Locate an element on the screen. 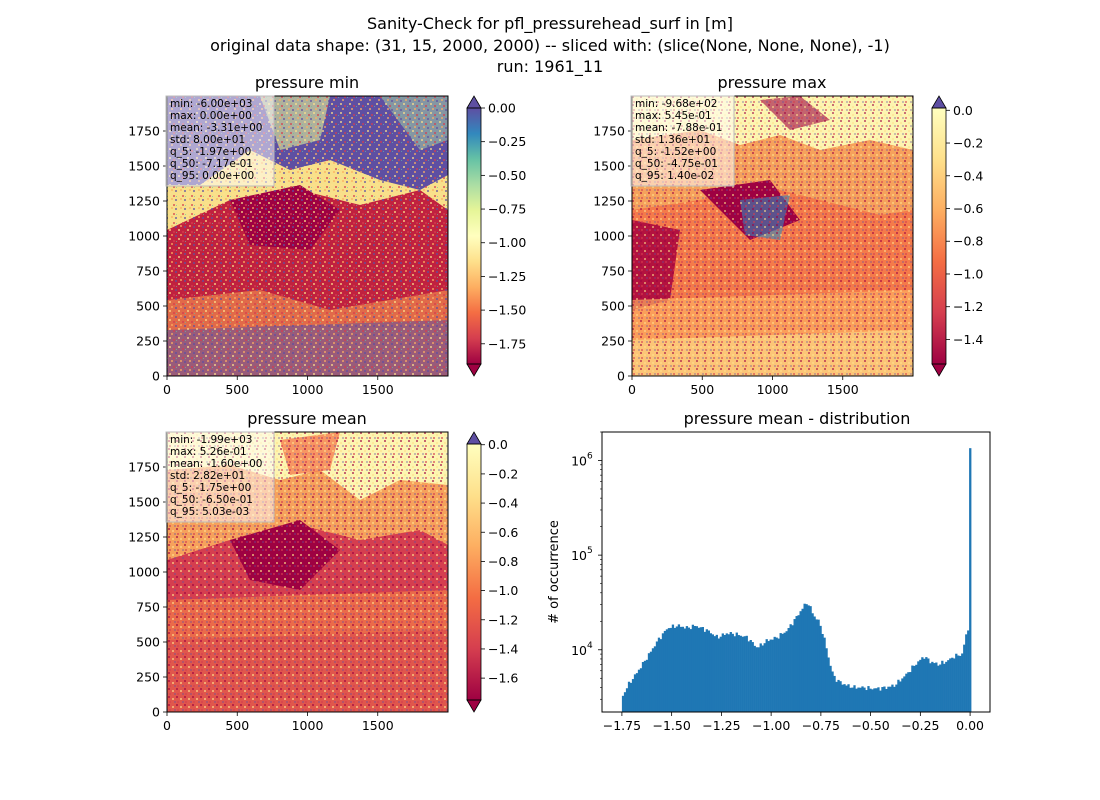 Image resolution: width=1100 pixels, height=800 pixels. colorbar-tick-label: −0.8 is located at coordinates (503, 561).